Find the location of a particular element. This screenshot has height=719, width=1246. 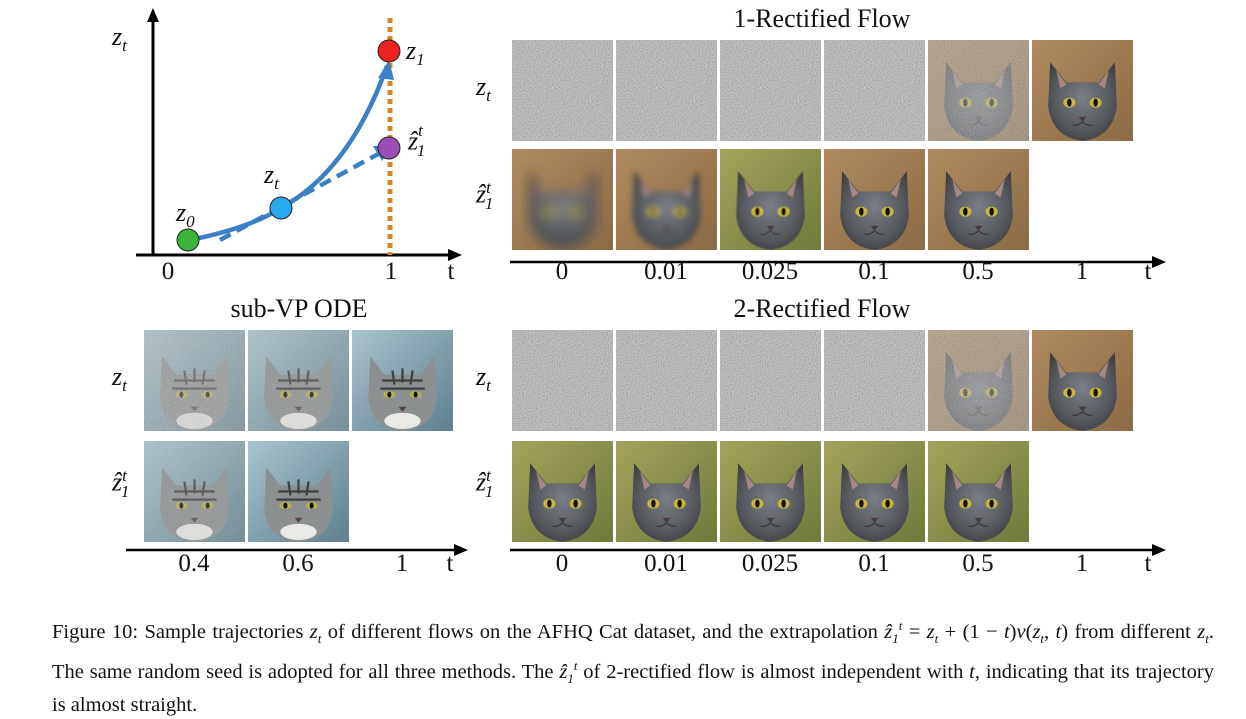

label-z1-hat: ẑt1 is located at coordinates (417, 140).